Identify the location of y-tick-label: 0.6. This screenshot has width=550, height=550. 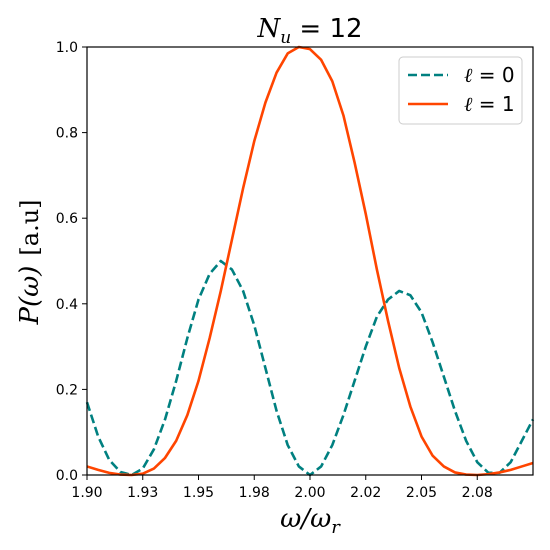
(67, 219).